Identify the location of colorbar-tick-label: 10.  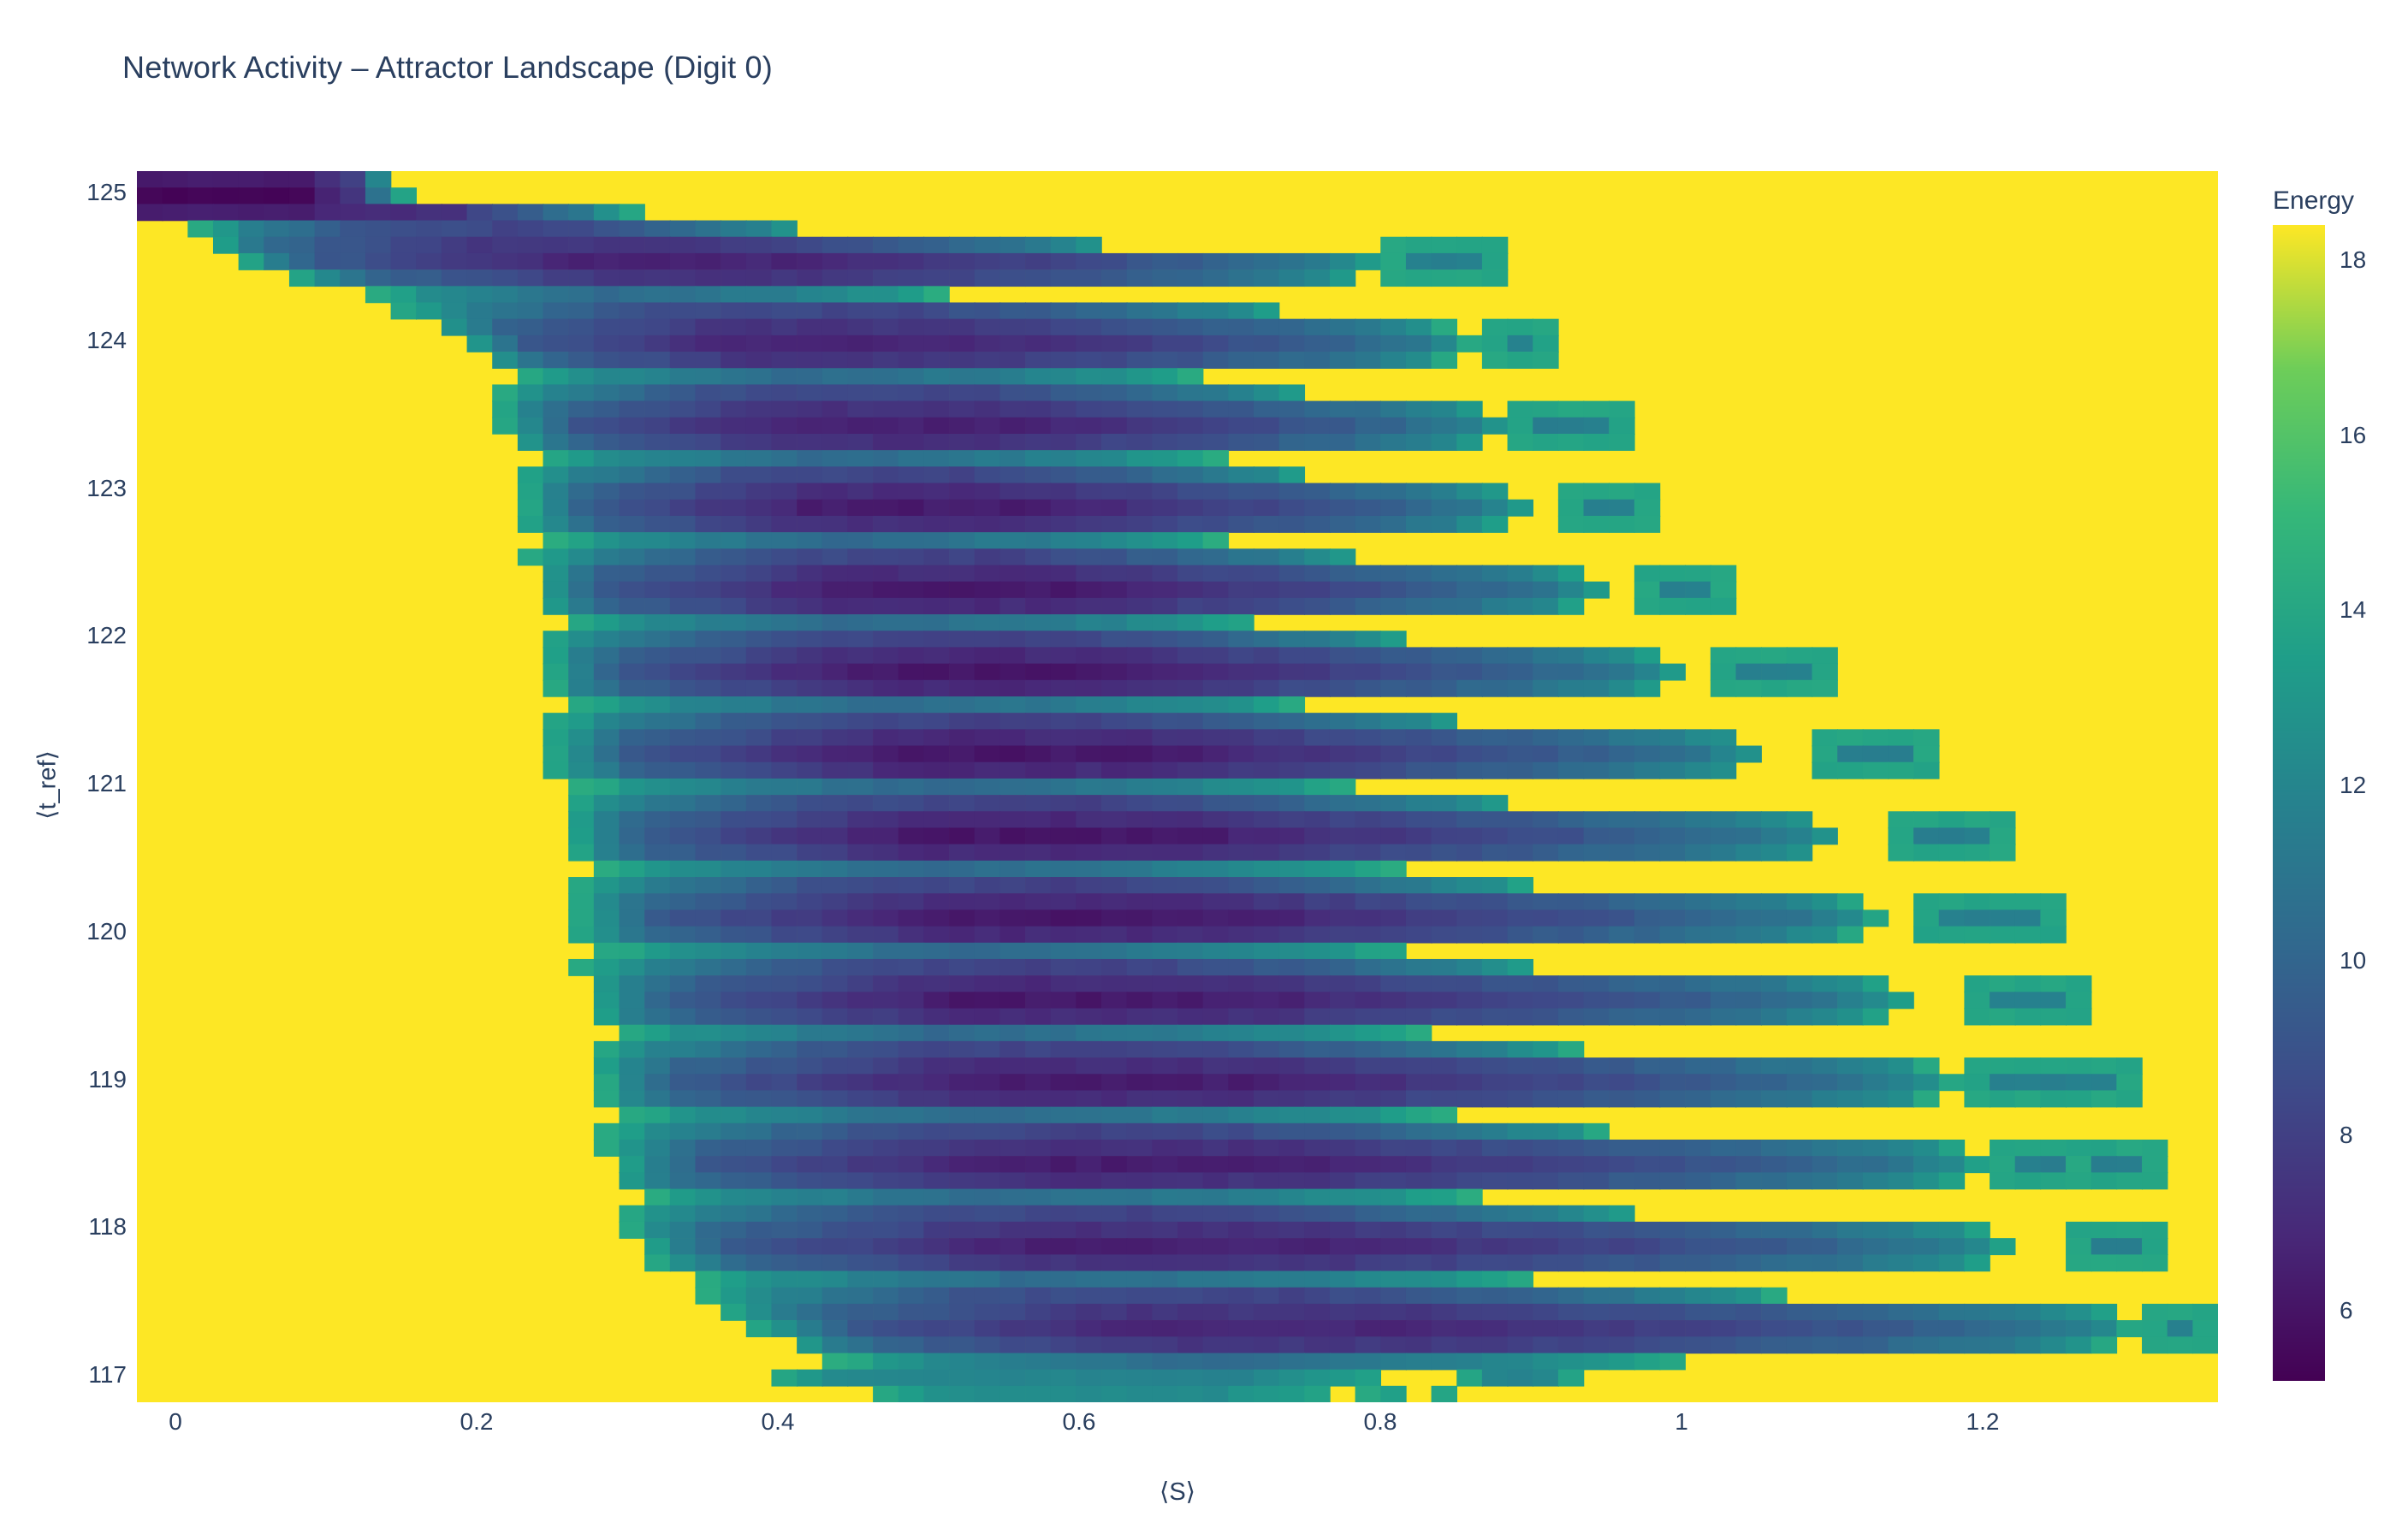
(2353, 960).